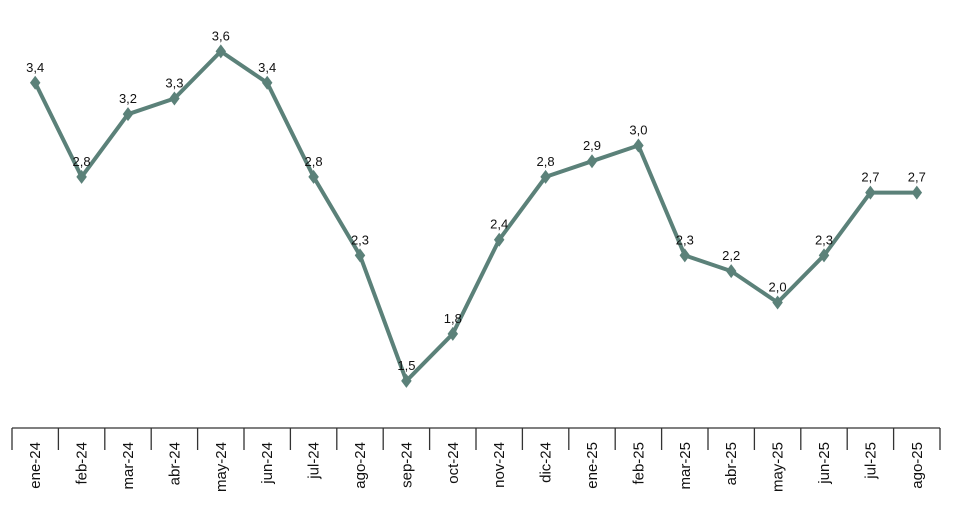  Describe the element at coordinates (499, 224) in the screenshot. I see `data-label: 2,4` at that location.